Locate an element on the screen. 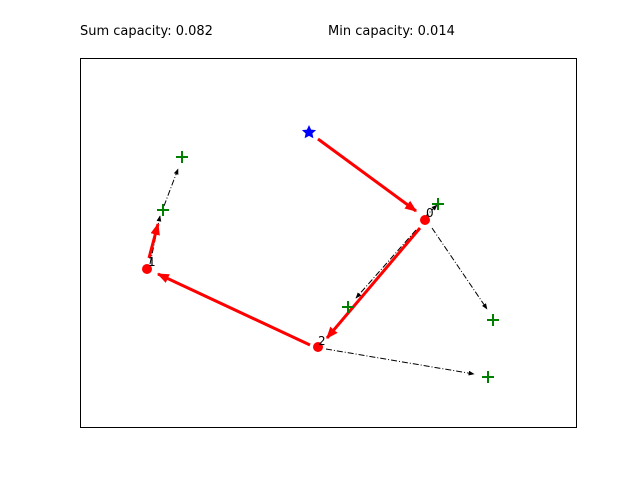 Image resolution: width=640 pixels, height=480 pixels. sum-capacity-label: Sum capacity: 0.082 is located at coordinates (146, 31).